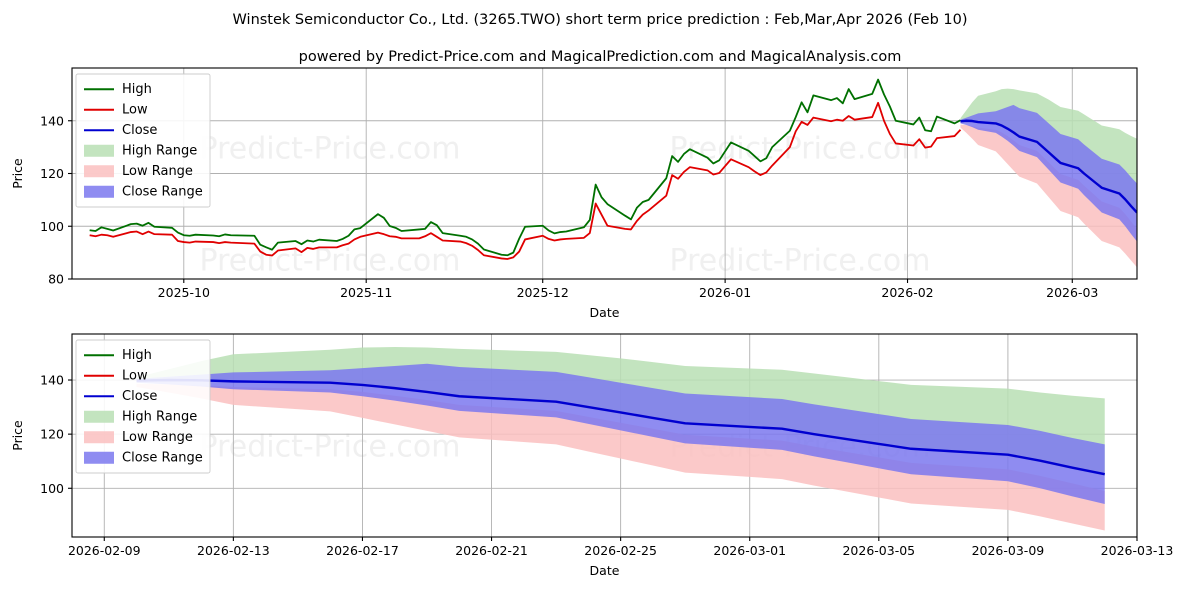 Image resolution: width=1200 pixels, height=600 pixels. I want to click on low-range-band, so click(1048, 196).